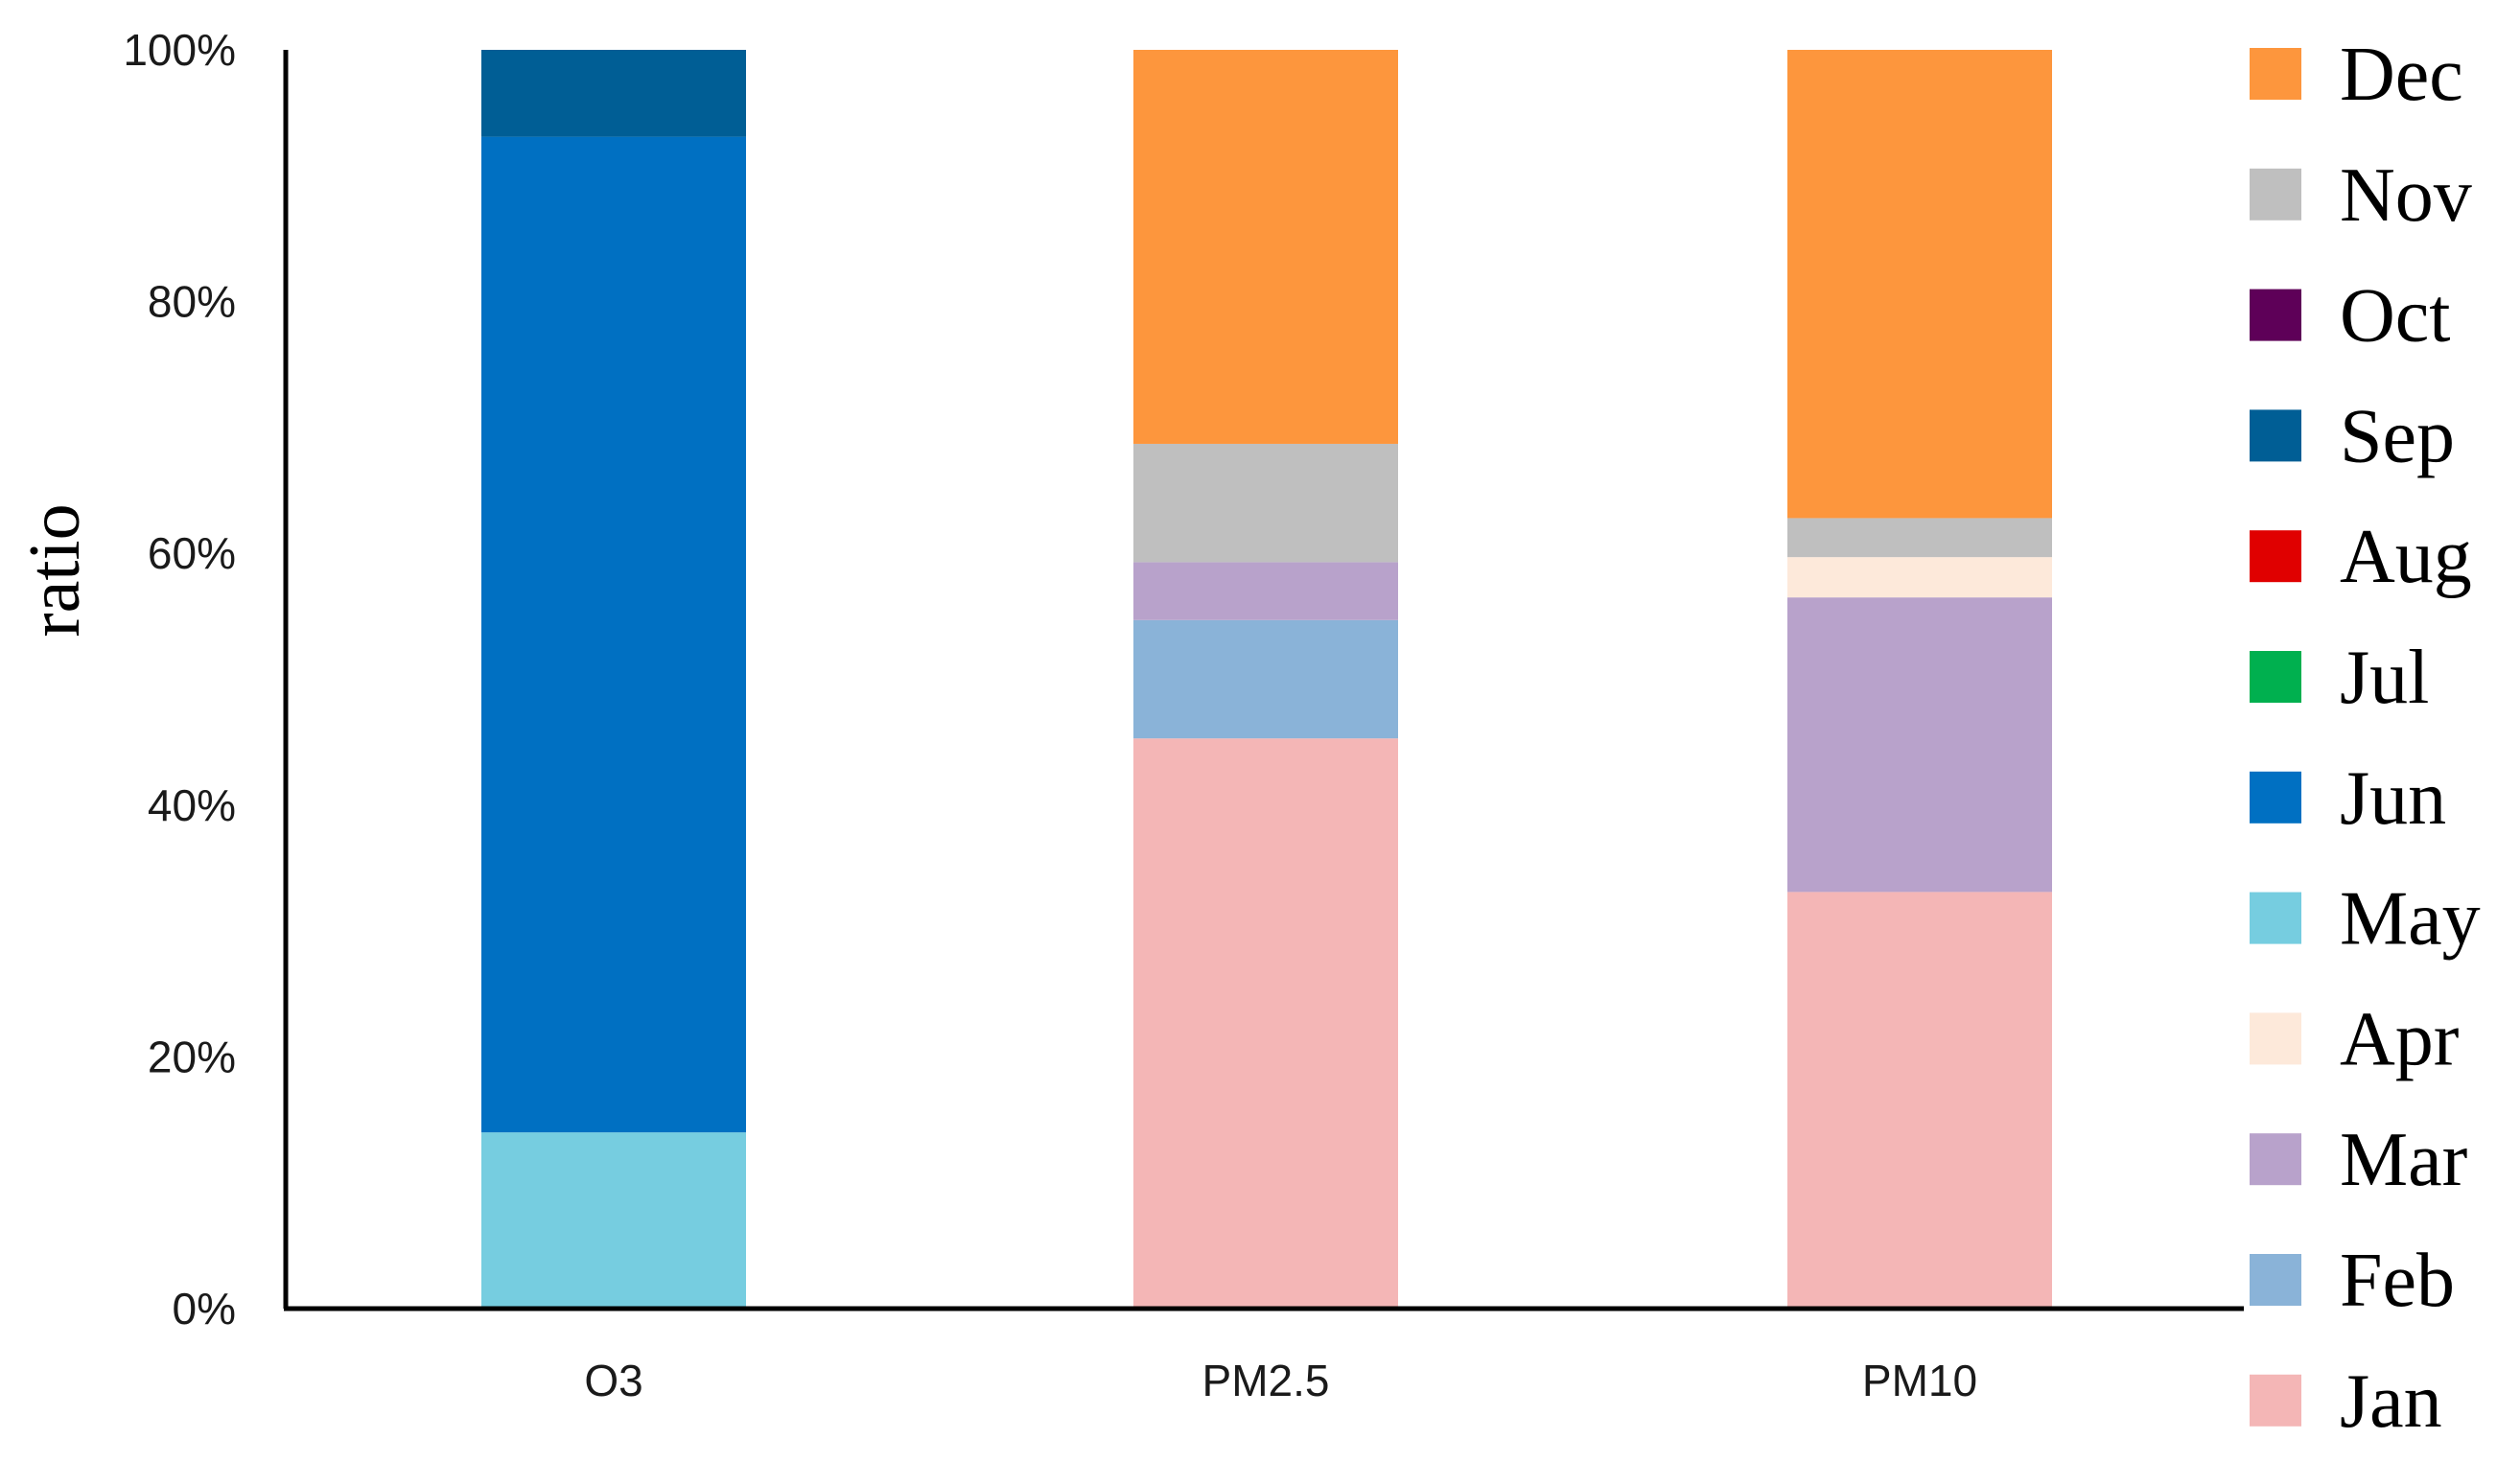  I want to click on legend-item-feb: Feb, so click(2352, 1281).